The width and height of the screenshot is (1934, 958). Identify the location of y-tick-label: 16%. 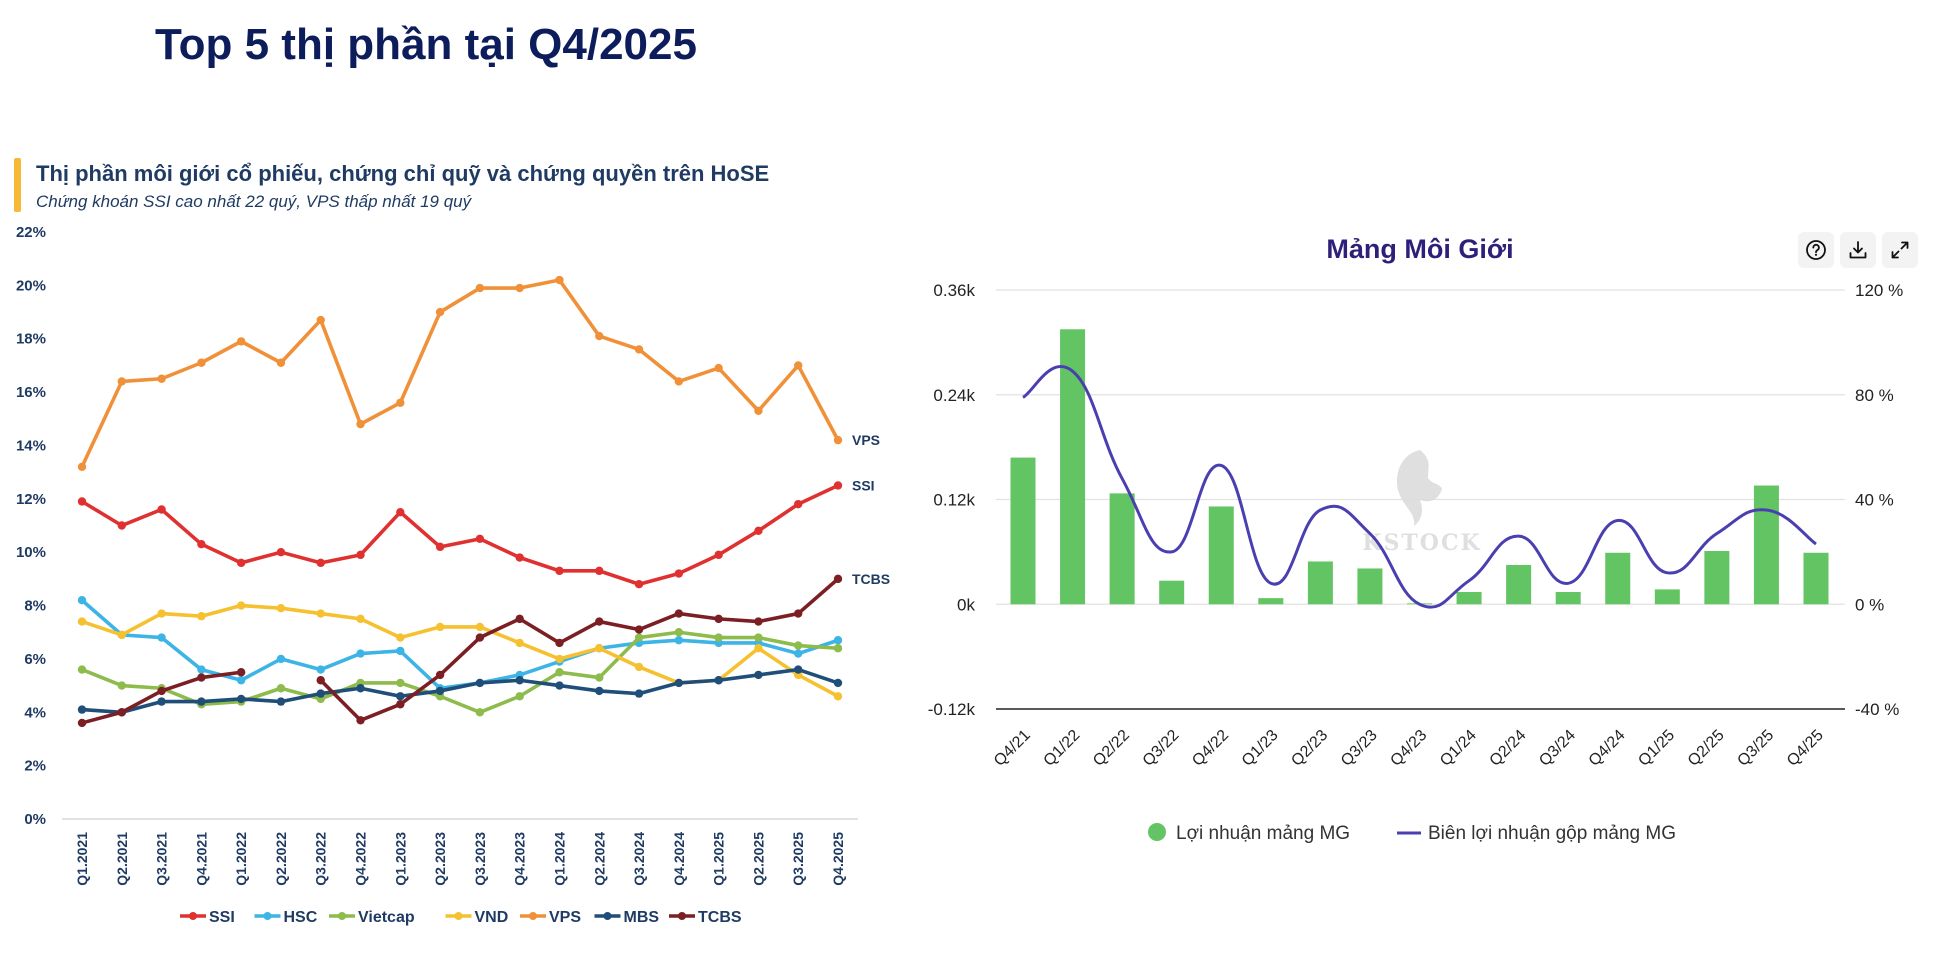
(31, 392).